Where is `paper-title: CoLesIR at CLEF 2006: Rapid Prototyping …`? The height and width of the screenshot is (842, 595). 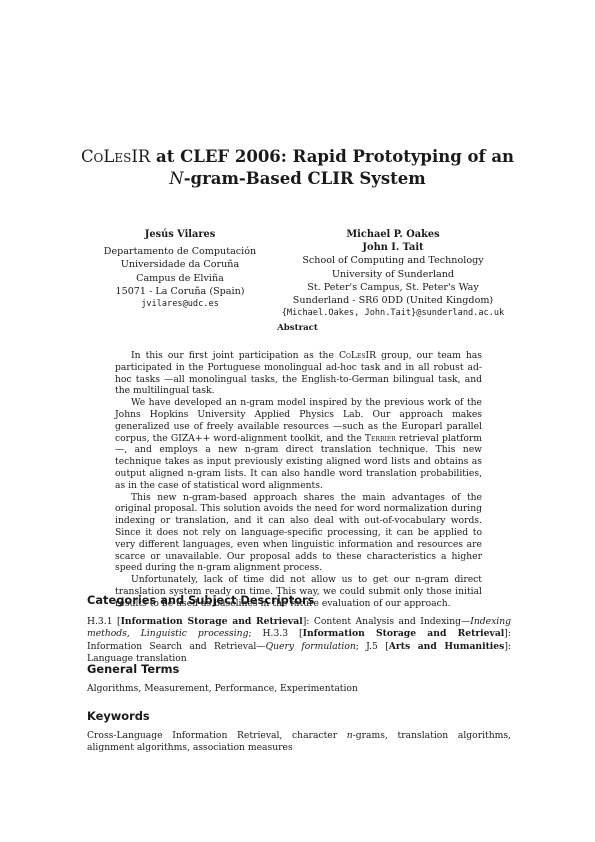
paper-title: CoLesIR at CLEF 2006: Rapid Prototyping … is located at coordinates (297, 168).